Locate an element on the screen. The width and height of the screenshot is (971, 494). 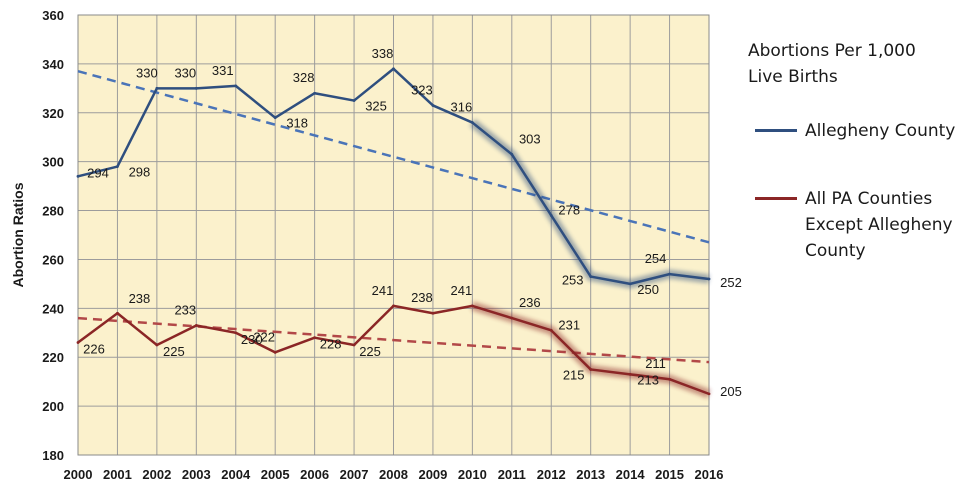
x-tick-label: 2000 is located at coordinates (78, 474).